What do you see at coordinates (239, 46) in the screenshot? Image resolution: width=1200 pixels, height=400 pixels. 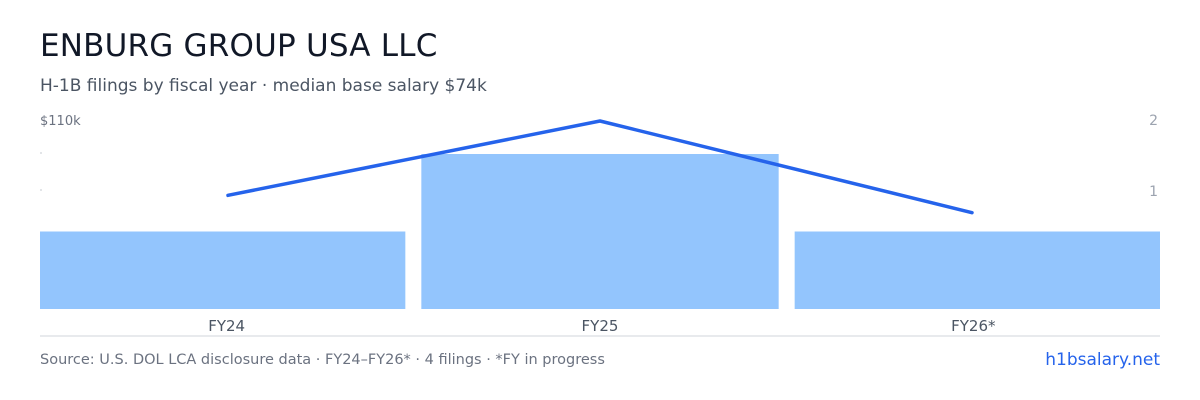 I see `chart-title: ENBURG GROUP USA LLC` at bounding box center [239, 46].